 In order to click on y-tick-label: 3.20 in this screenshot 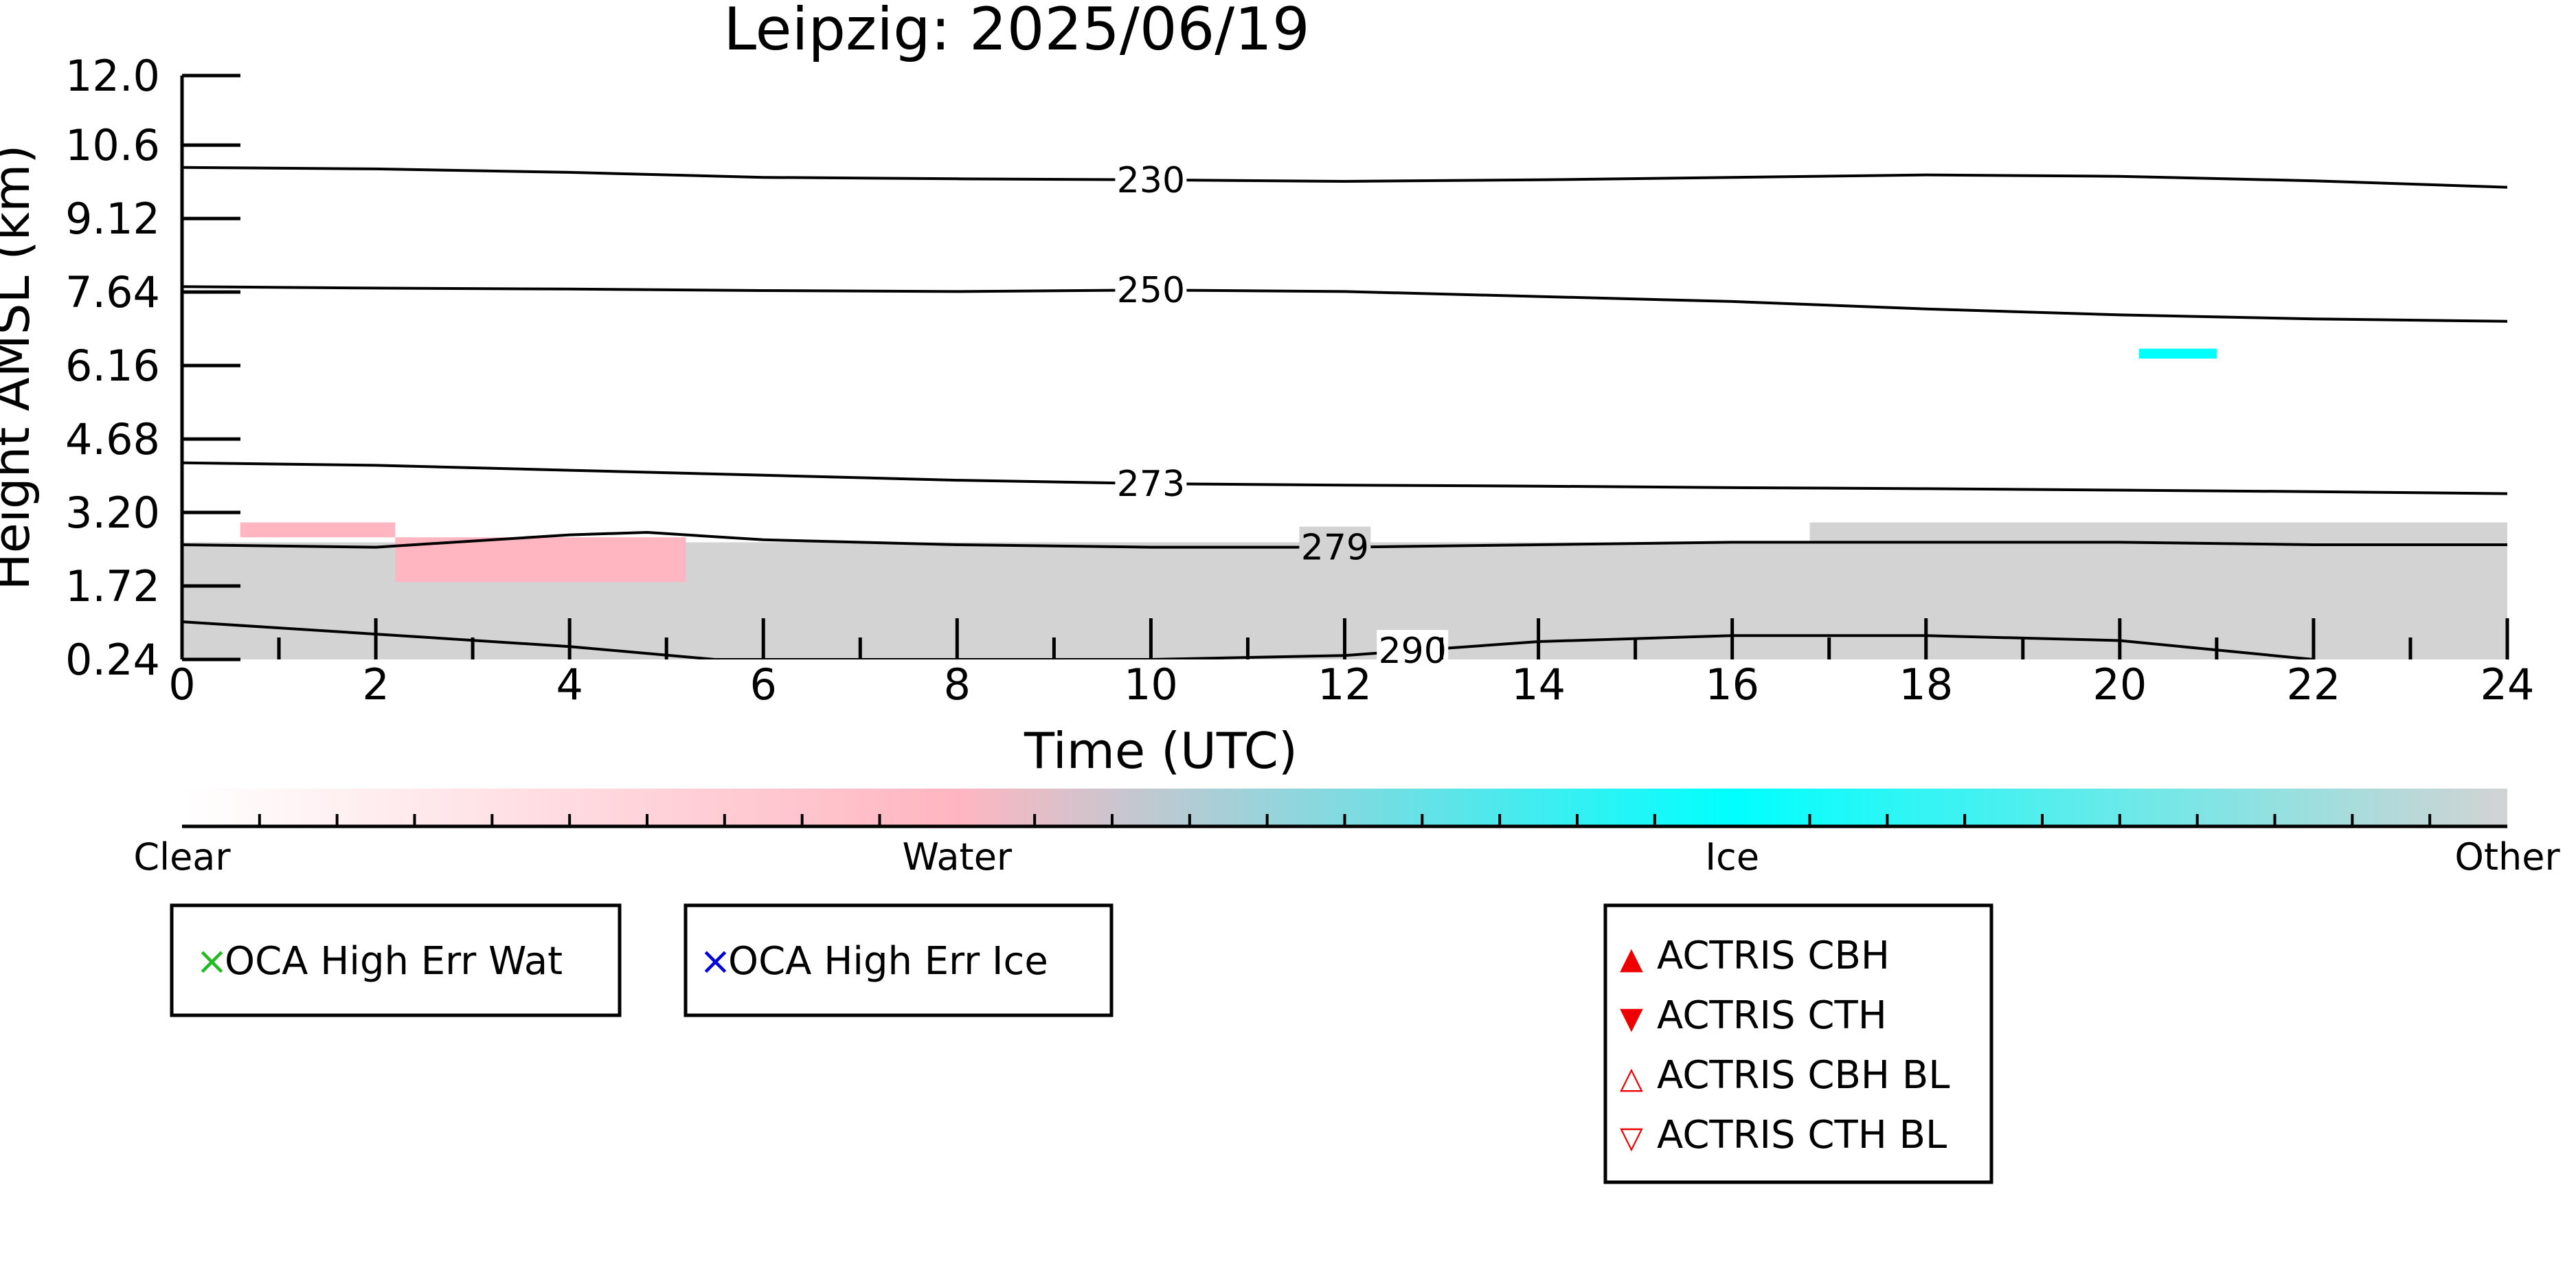, I will do `click(112, 513)`.